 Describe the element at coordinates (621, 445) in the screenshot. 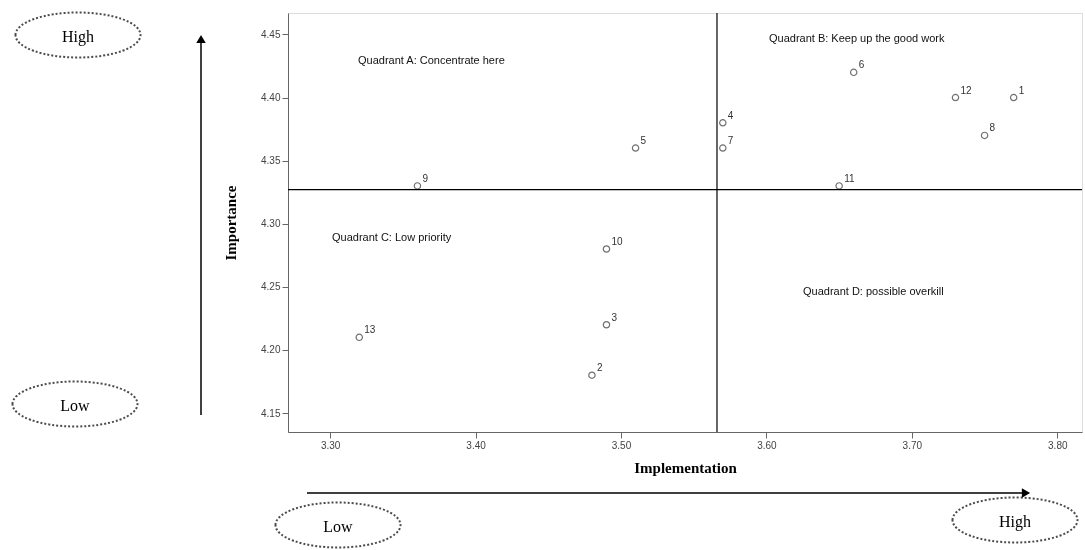

I see `x-tick-label: 3.50` at that location.